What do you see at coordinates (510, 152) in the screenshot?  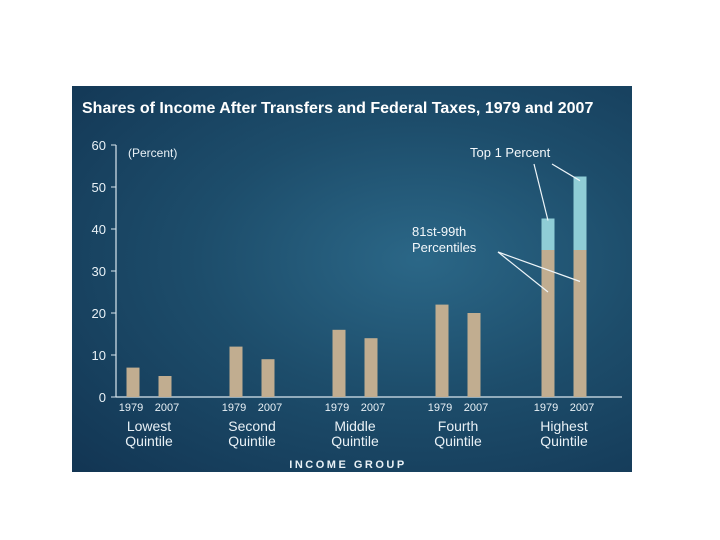 I see `annotation-top-1-percent: Top 1 Percent` at bounding box center [510, 152].